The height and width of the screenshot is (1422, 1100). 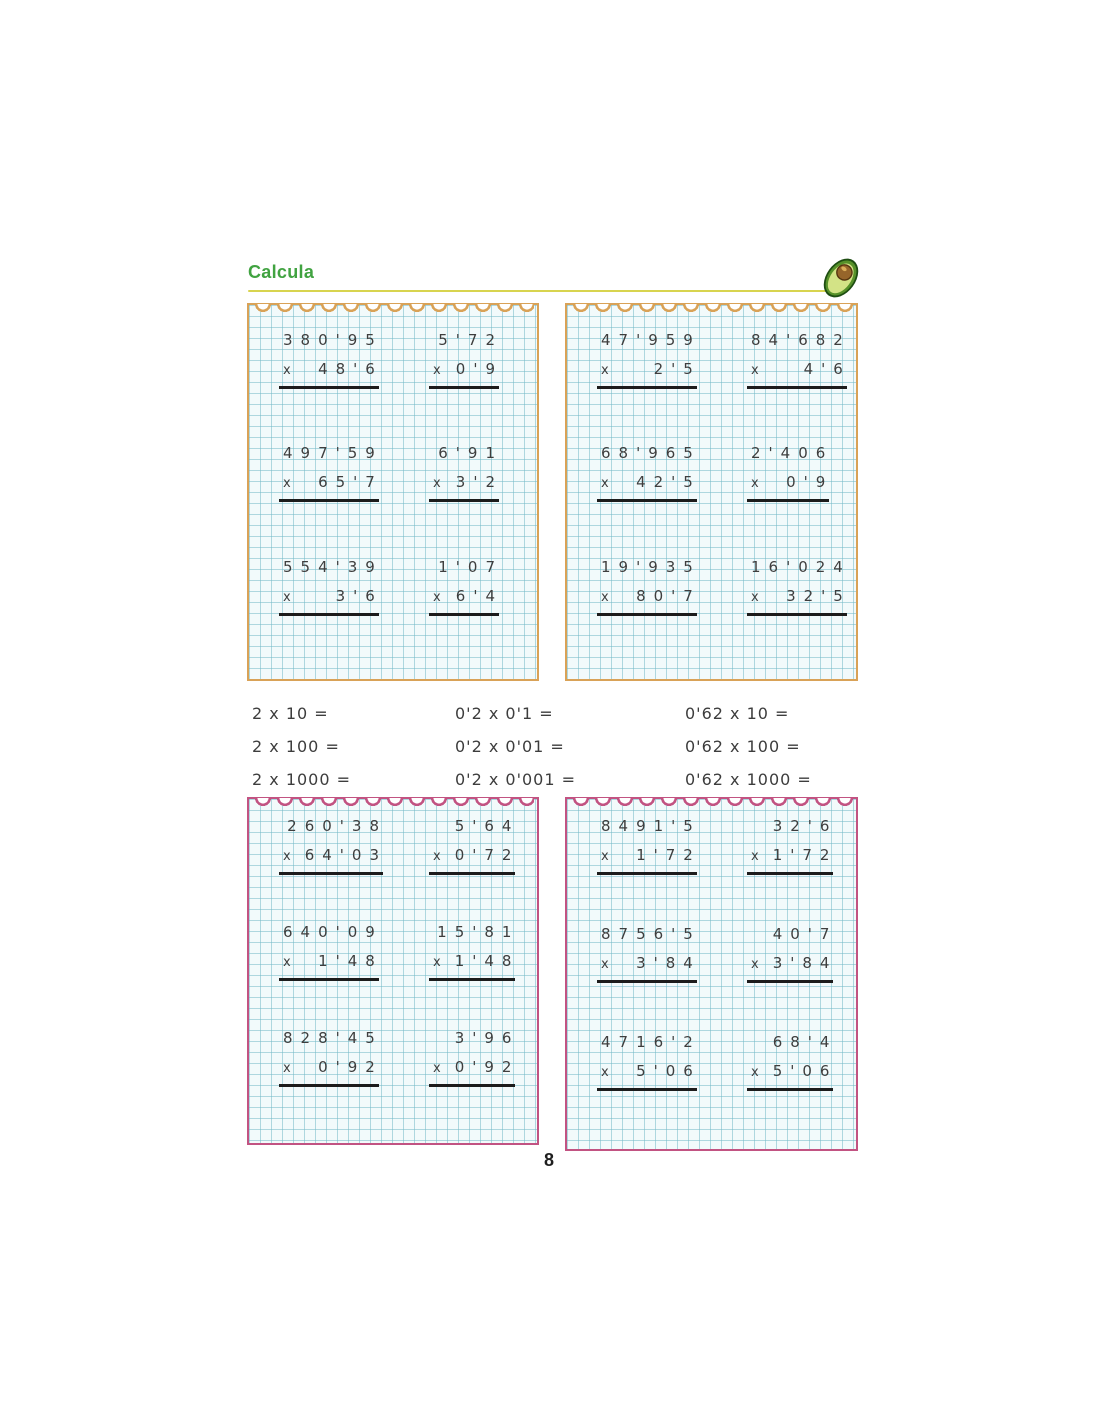 What do you see at coordinates (651, 340) in the screenshot?
I see `multiplicand: 47'959` at bounding box center [651, 340].